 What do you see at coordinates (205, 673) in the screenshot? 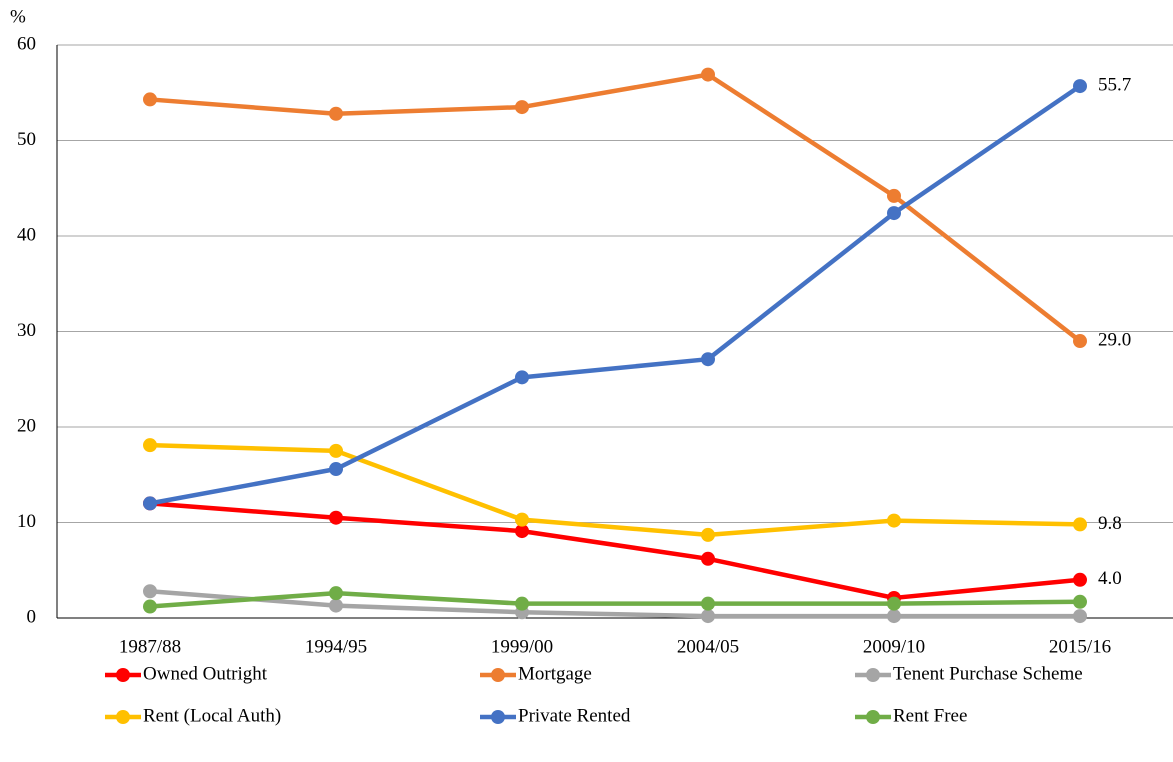
I see `legend-label: Owned Outright` at bounding box center [205, 673].